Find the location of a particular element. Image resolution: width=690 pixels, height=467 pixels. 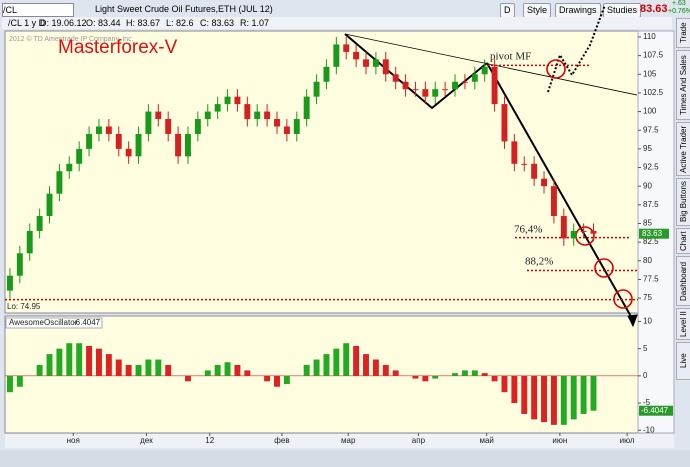

info: C: 83.63 is located at coordinates (217, 23).